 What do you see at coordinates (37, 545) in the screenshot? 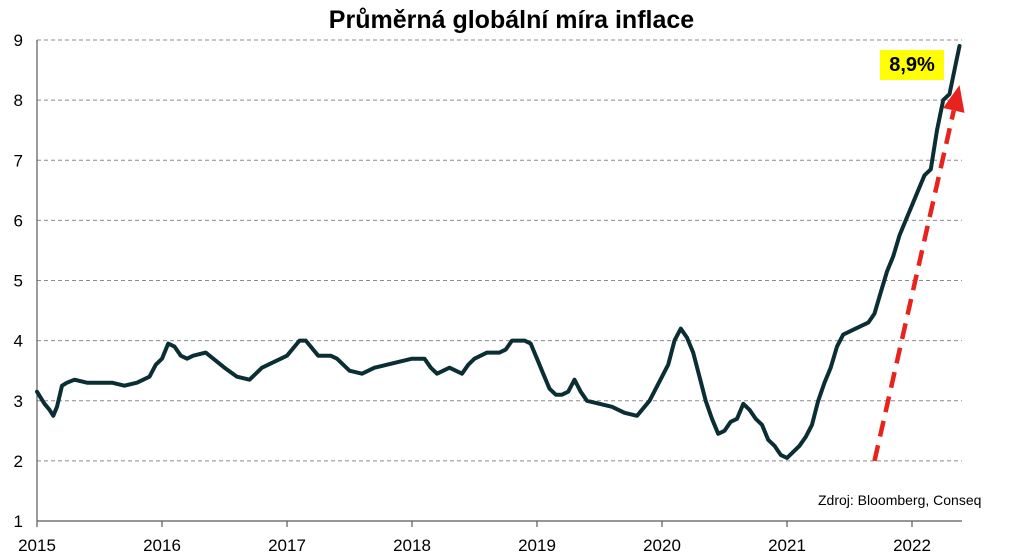
I see `x-tick-label: 2015` at bounding box center [37, 545].